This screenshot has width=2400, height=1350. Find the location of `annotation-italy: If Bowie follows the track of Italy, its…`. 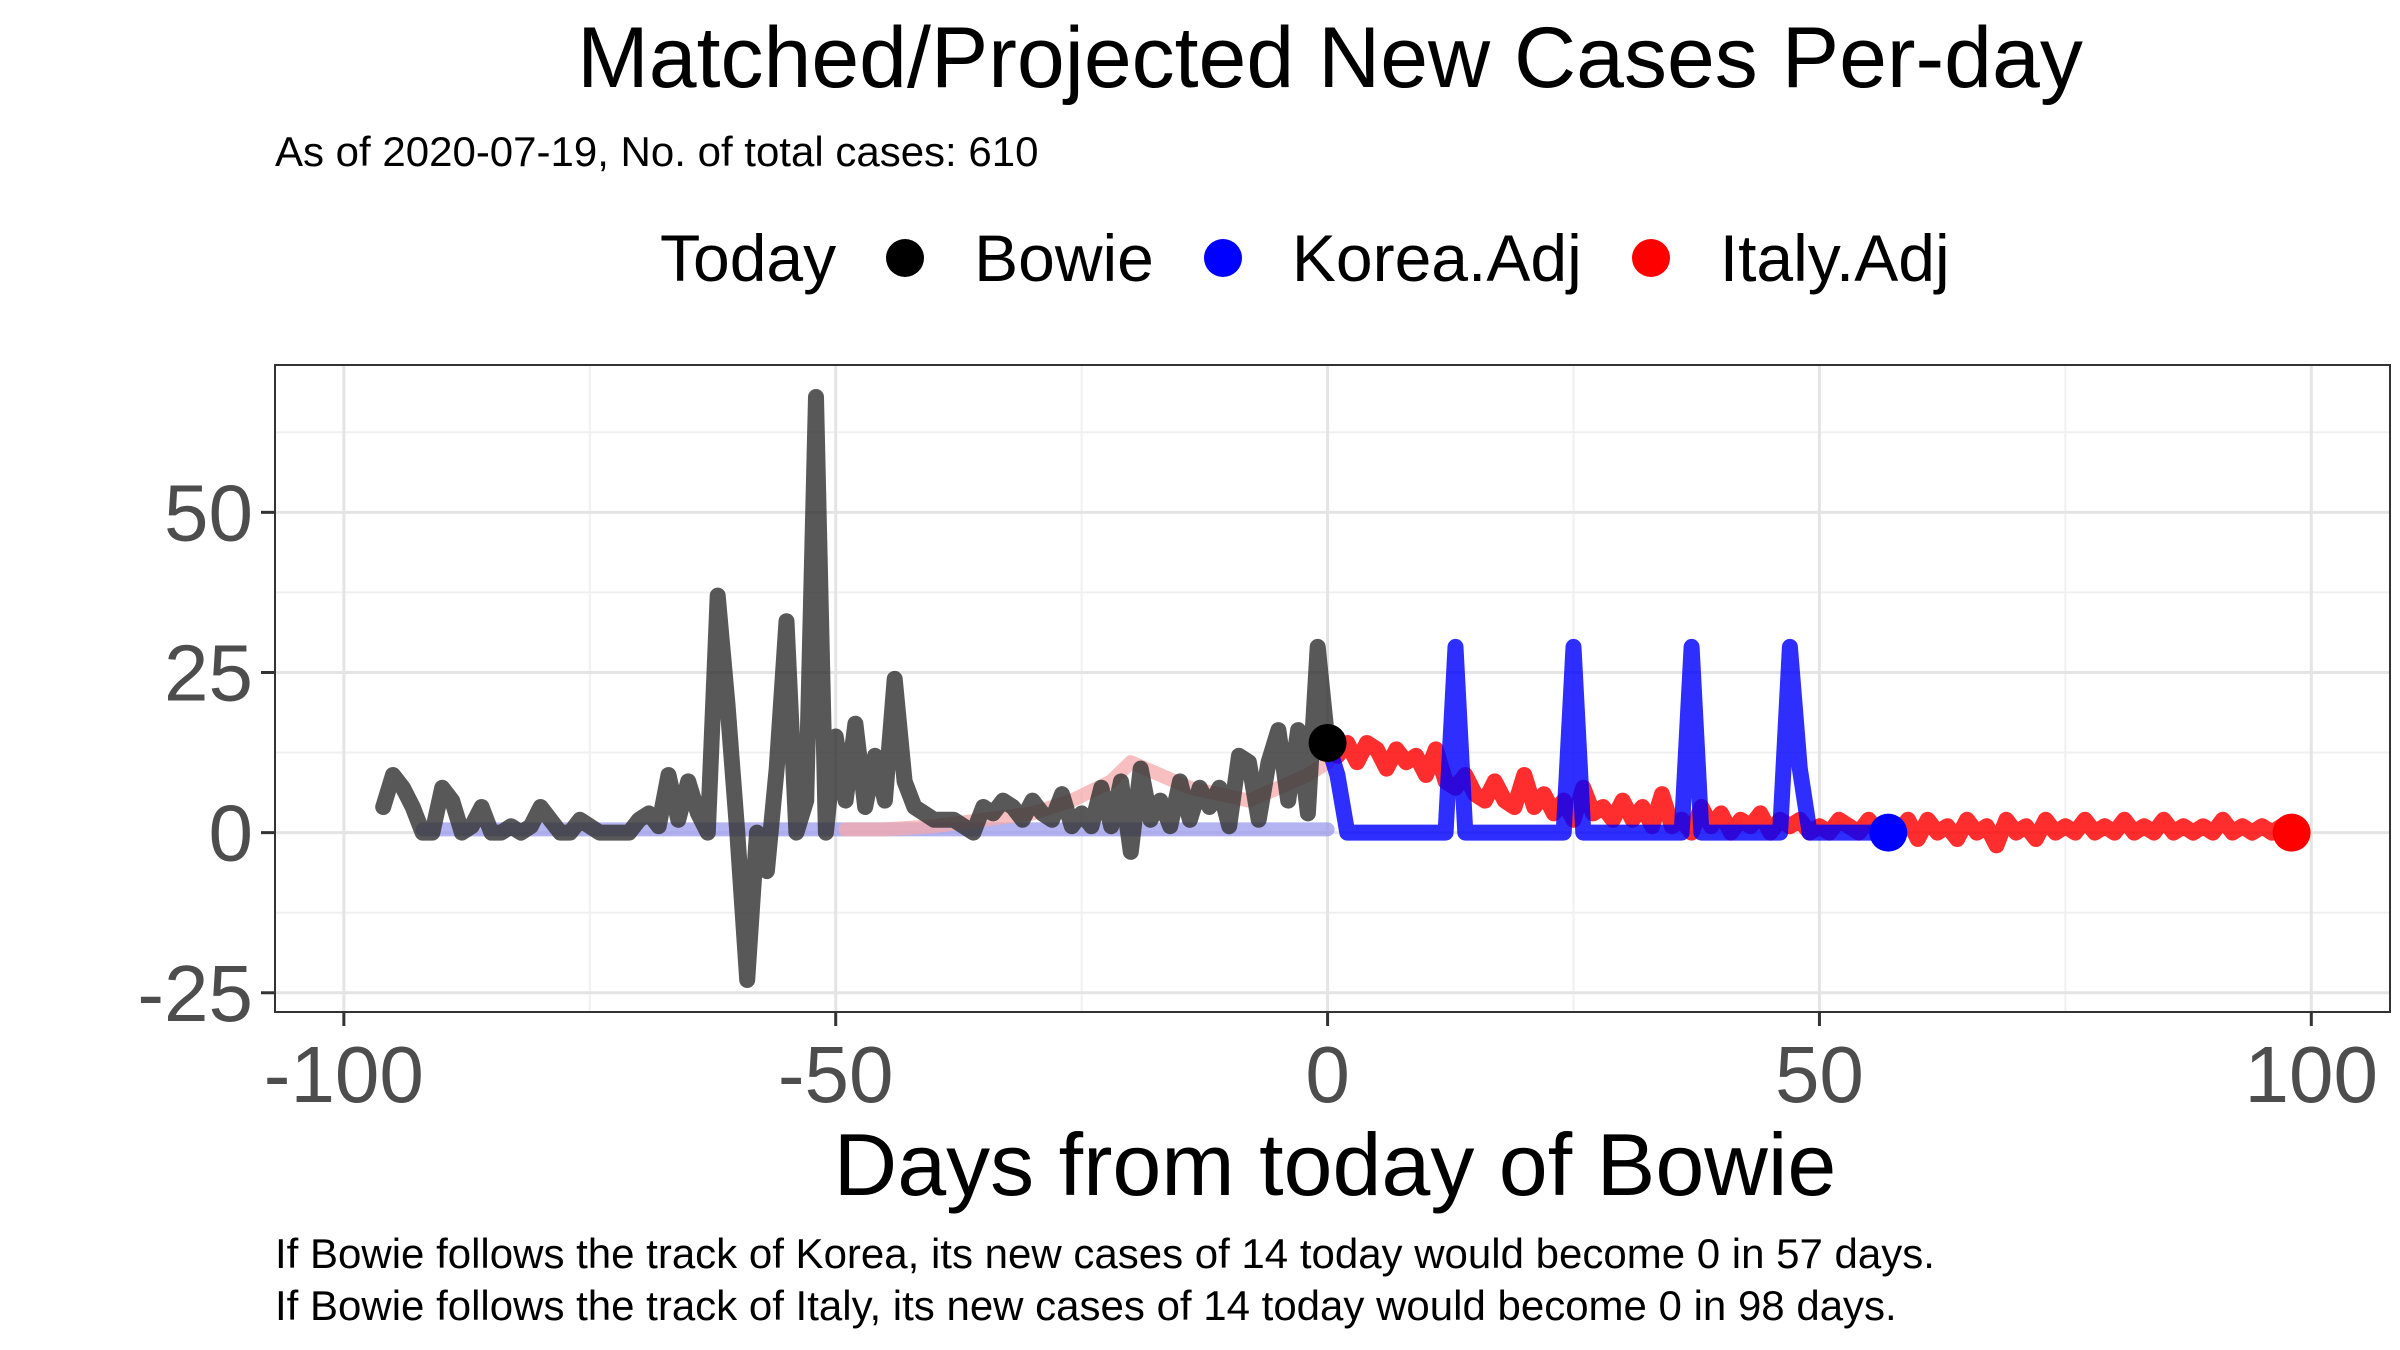

annotation-italy: If Bowie follows the track of Italy, its… is located at coordinates (1086, 1305).